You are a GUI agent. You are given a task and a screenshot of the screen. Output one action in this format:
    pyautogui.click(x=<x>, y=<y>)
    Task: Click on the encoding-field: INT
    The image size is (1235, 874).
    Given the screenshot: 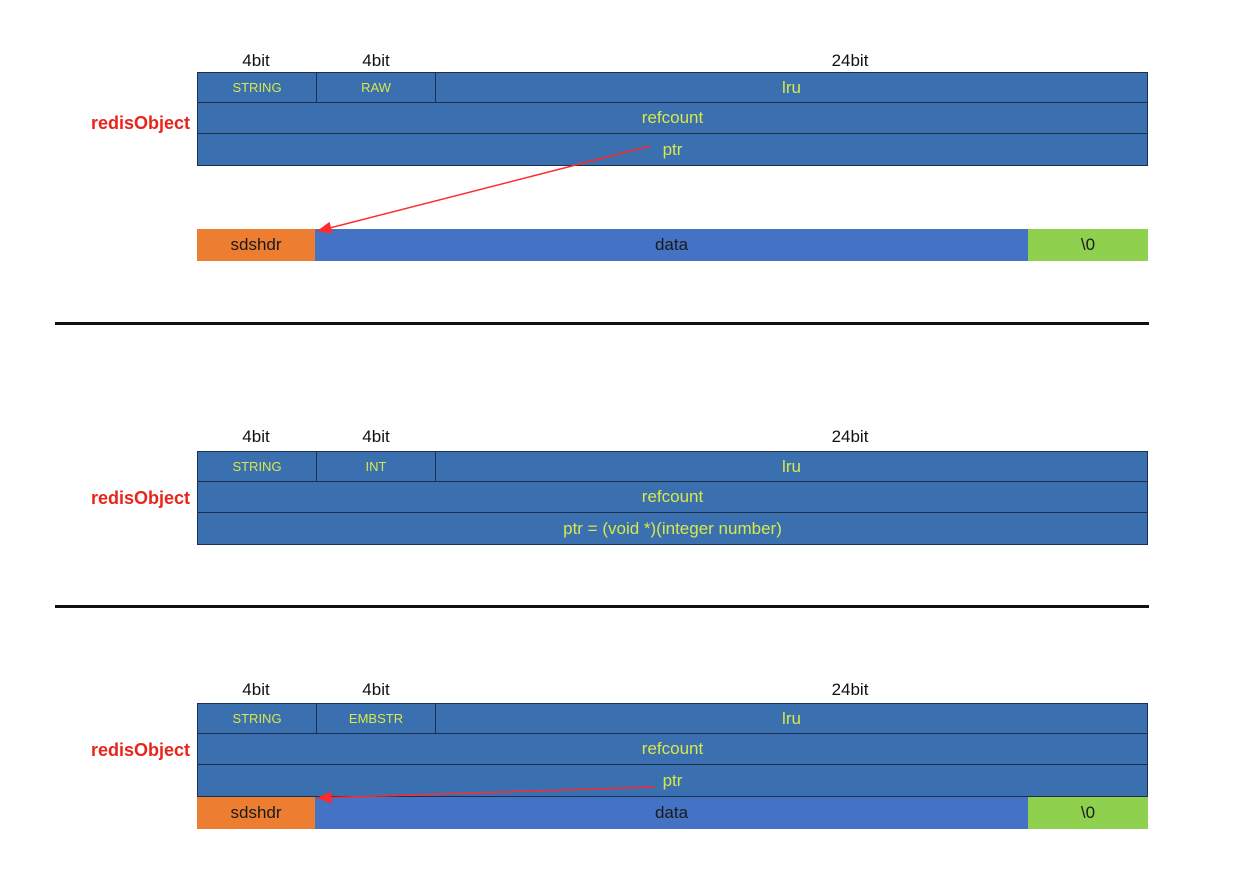 What is the action you would take?
    pyautogui.click(x=376, y=466)
    